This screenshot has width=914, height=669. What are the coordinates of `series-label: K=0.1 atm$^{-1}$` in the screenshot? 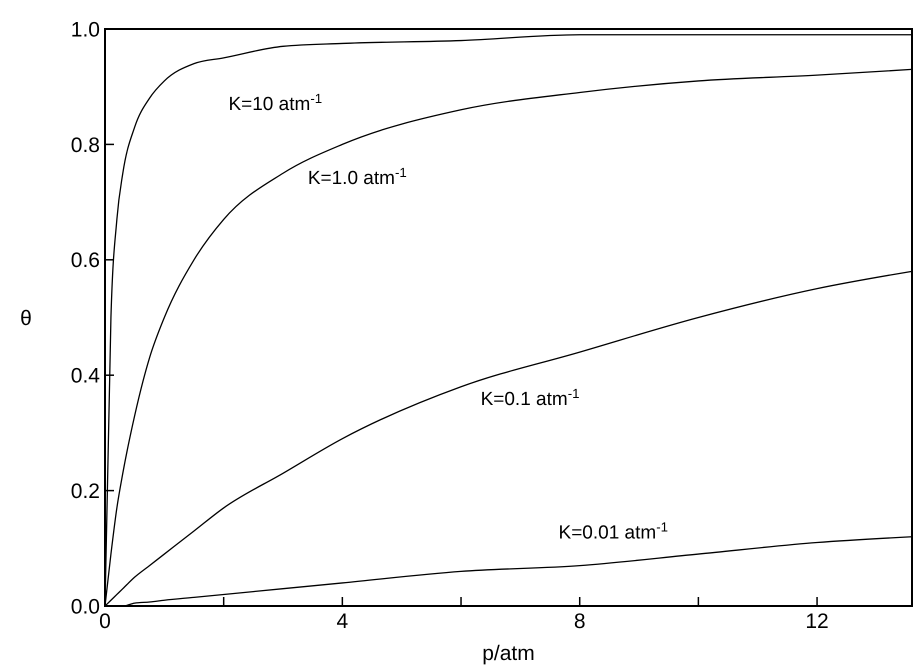 It's located at (530, 397).